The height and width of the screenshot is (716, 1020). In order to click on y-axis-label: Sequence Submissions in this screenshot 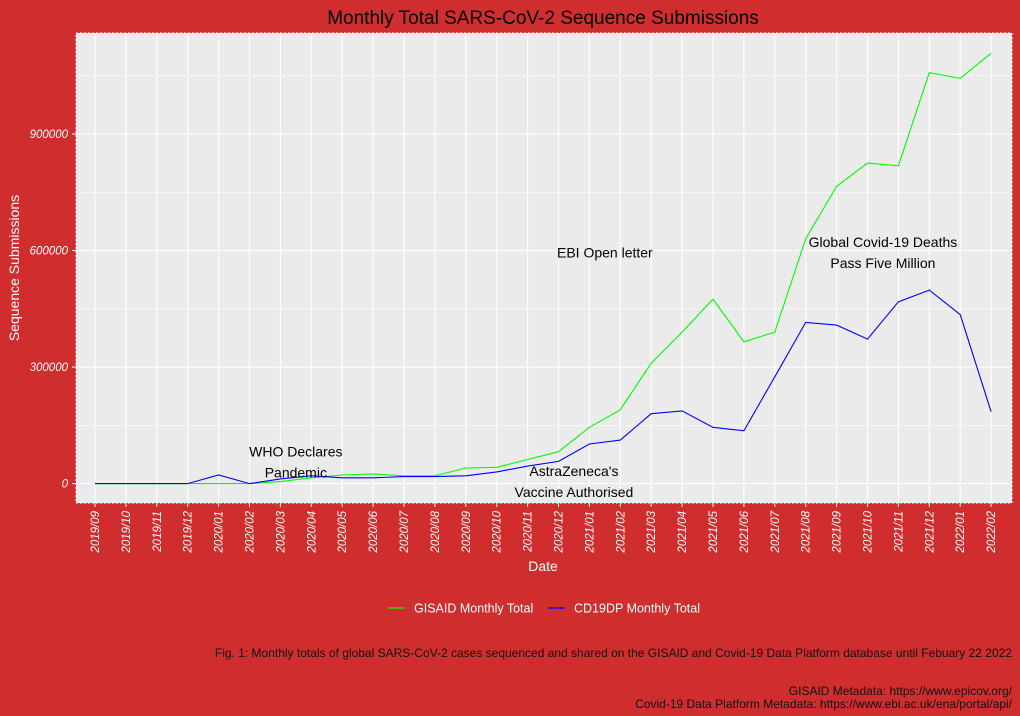, I will do `click(14, 268)`.